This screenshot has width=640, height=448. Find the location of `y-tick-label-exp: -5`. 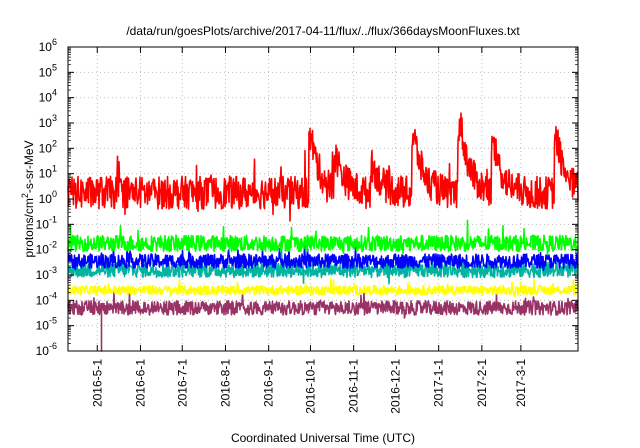

y-tick-label-exp: -5 is located at coordinates (53, 321).